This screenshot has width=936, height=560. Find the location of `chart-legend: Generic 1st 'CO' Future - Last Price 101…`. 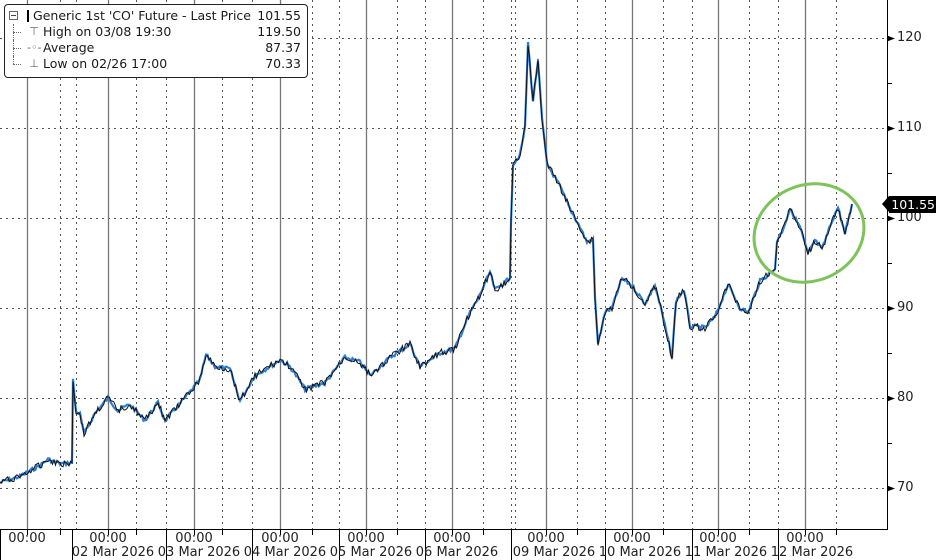

chart-legend: Generic 1st 'CO' Future - Last Price 101… is located at coordinates (156, 41).